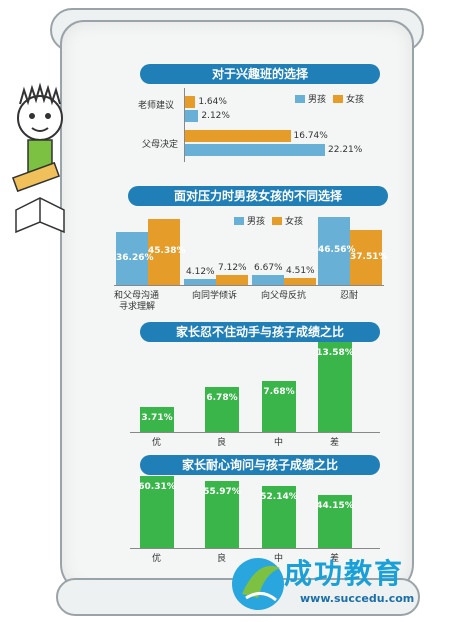 The height and width of the screenshot is (622, 450). What do you see at coordinates (222, 443) in the screenshot?
I see `chart3-category-label: 良` at bounding box center [222, 443].